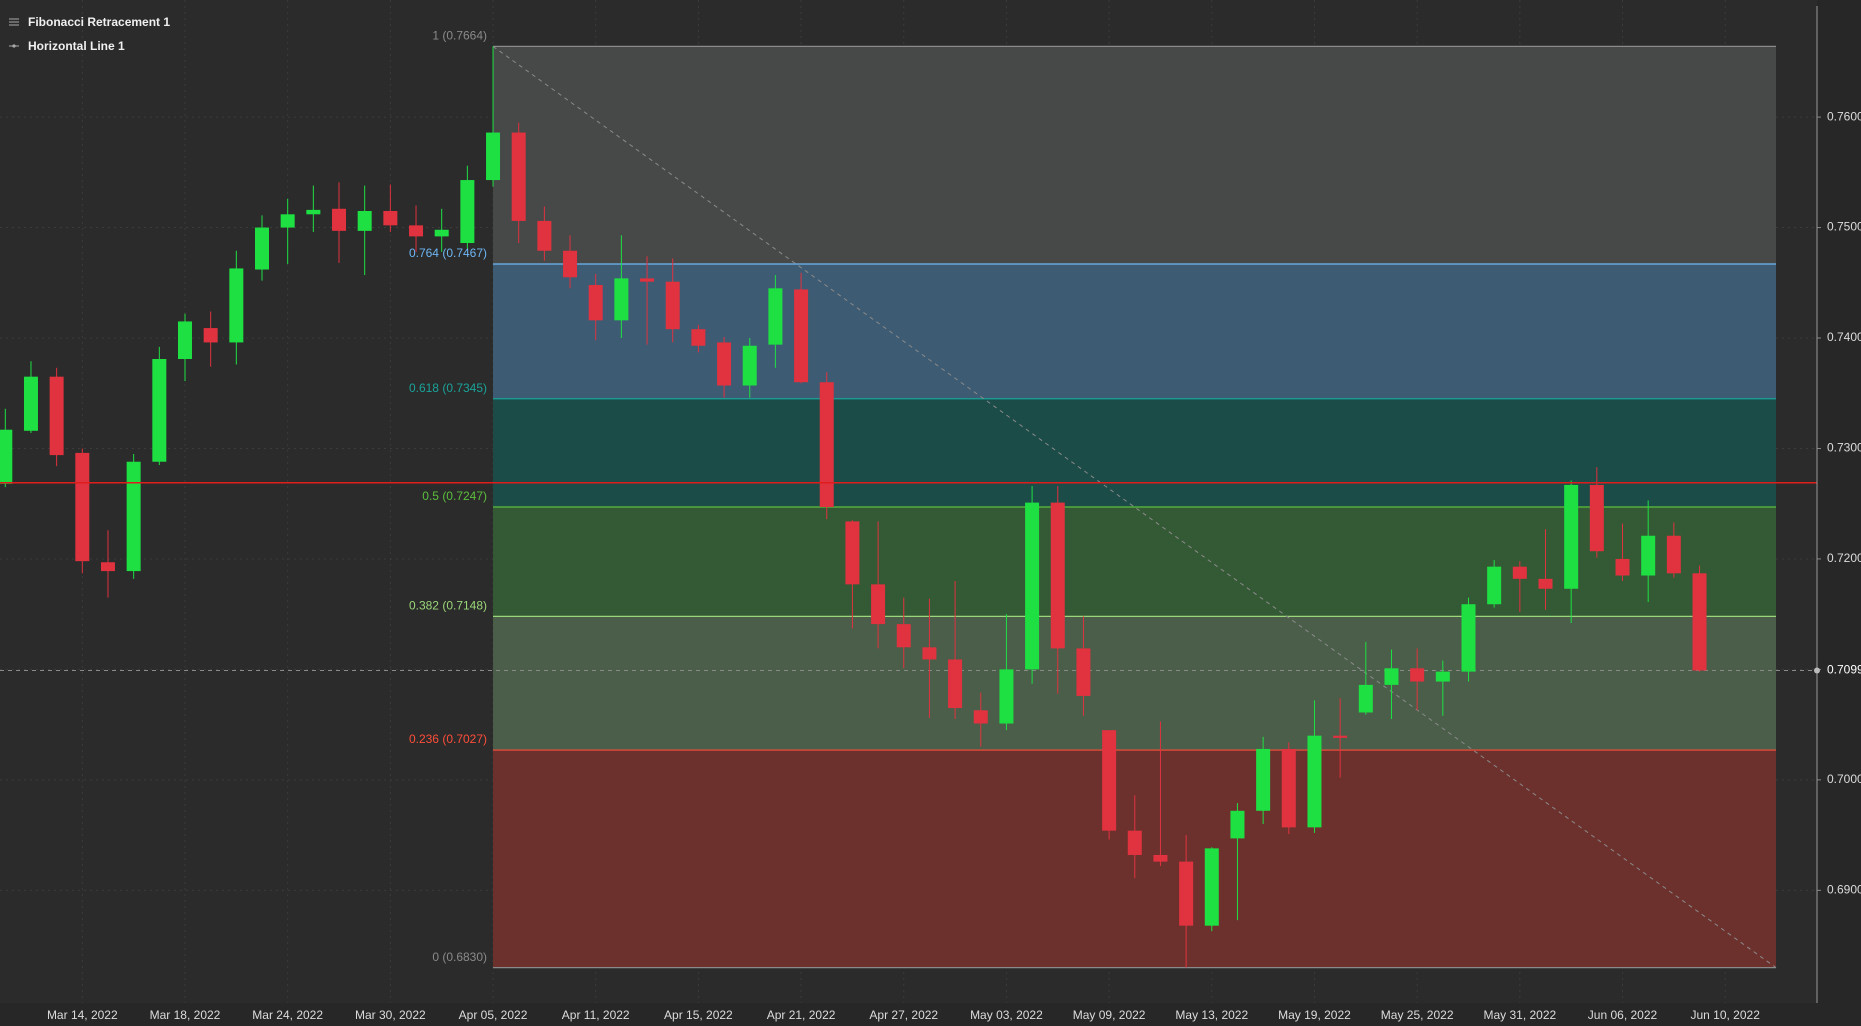 This screenshot has height=1026, width=1861. What do you see at coordinates (493, 1015) in the screenshot?
I see `x-tick-label: Apr 05, 2022` at bounding box center [493, 1015].